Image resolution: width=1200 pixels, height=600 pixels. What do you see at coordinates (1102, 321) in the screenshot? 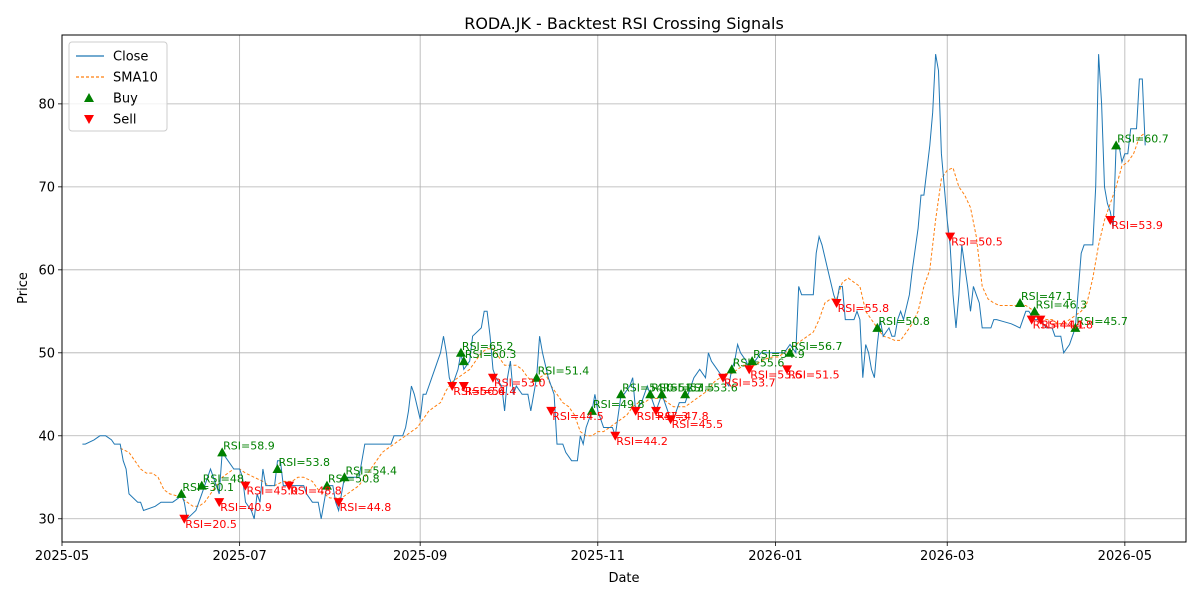
I see `buy-rsi-label: RSI=45.7` at bounding box center [1102, 321].